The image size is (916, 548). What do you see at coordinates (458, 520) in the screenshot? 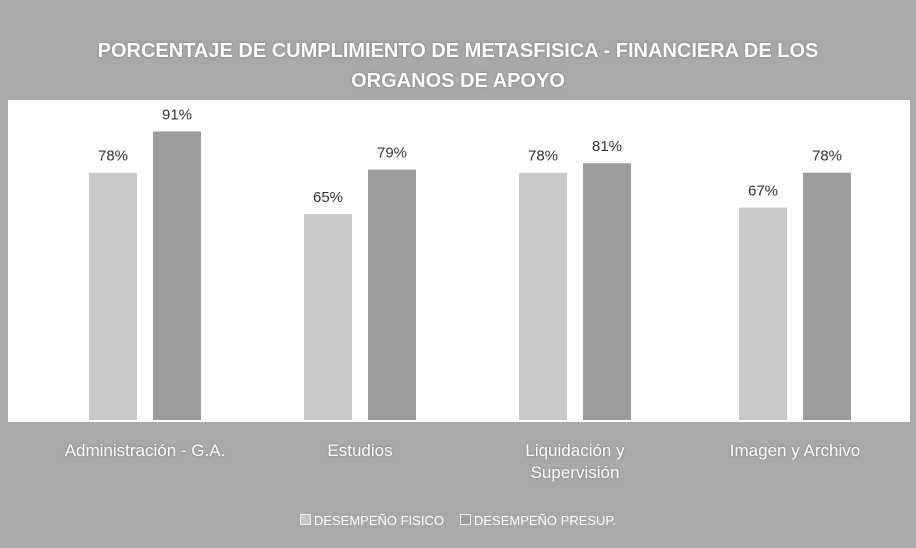
I see `legend: DESEMPEÑO FISICO DESEMPEÑO PRESUP.` at bounding box center [458, 520].